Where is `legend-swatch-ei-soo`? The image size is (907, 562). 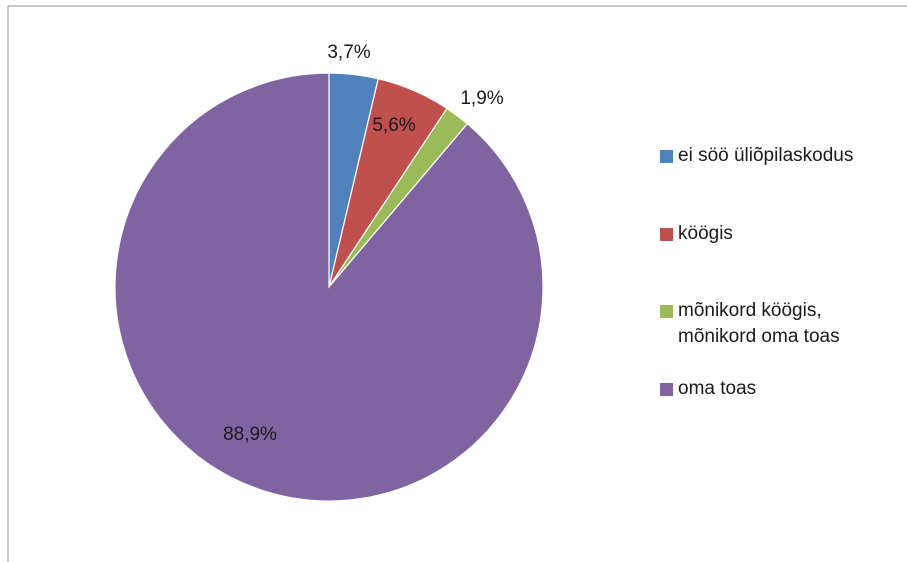 legend-swatch-ei-soo is located at coordinates (666, 156).